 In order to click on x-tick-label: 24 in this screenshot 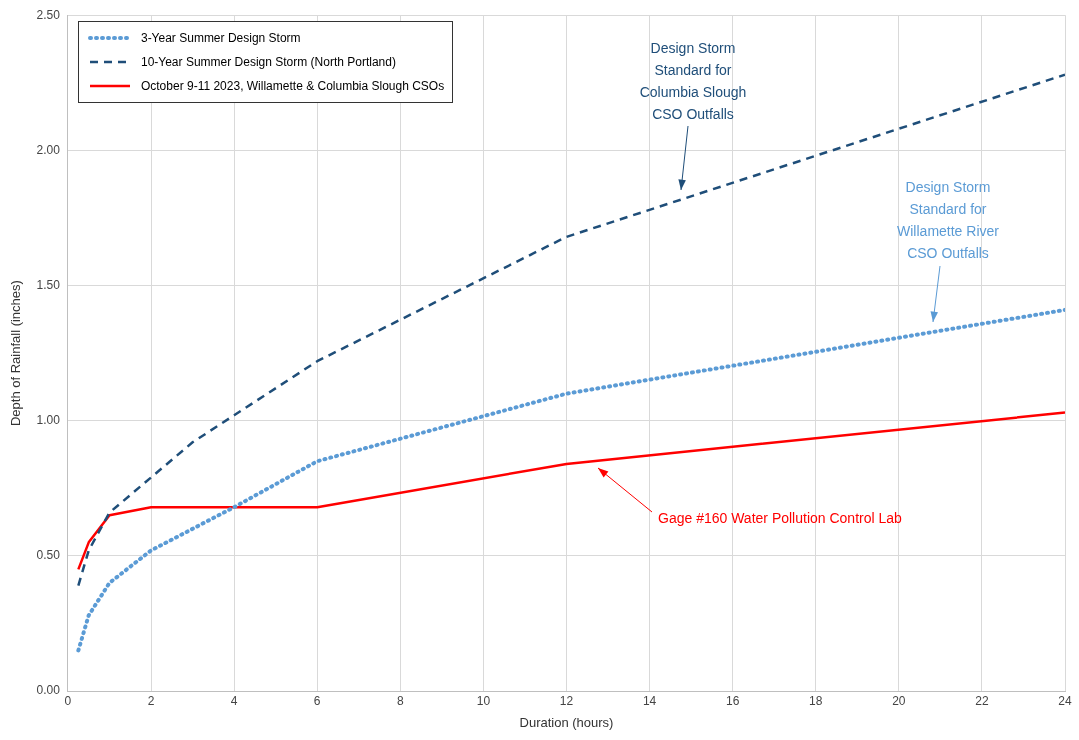, I will do `click(1065, 700)`.